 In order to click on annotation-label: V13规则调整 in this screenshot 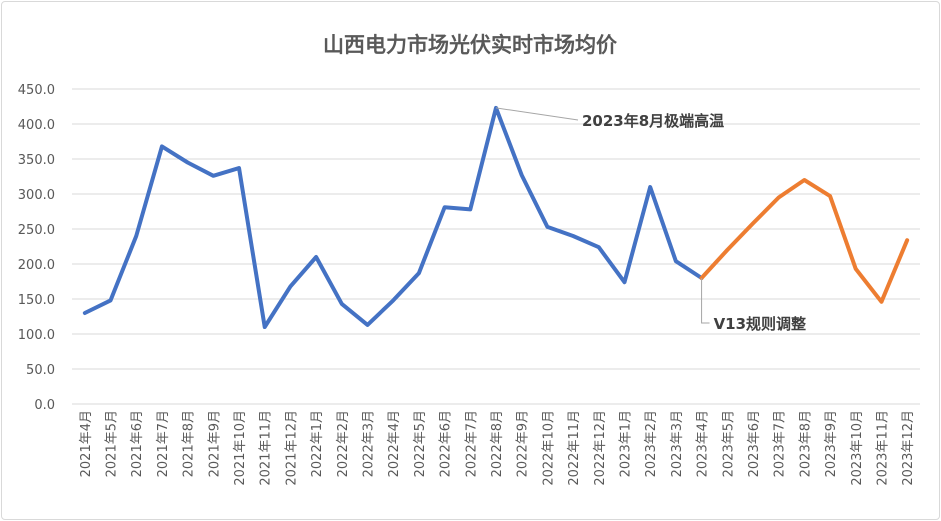, I will do `click(760, 324)`.